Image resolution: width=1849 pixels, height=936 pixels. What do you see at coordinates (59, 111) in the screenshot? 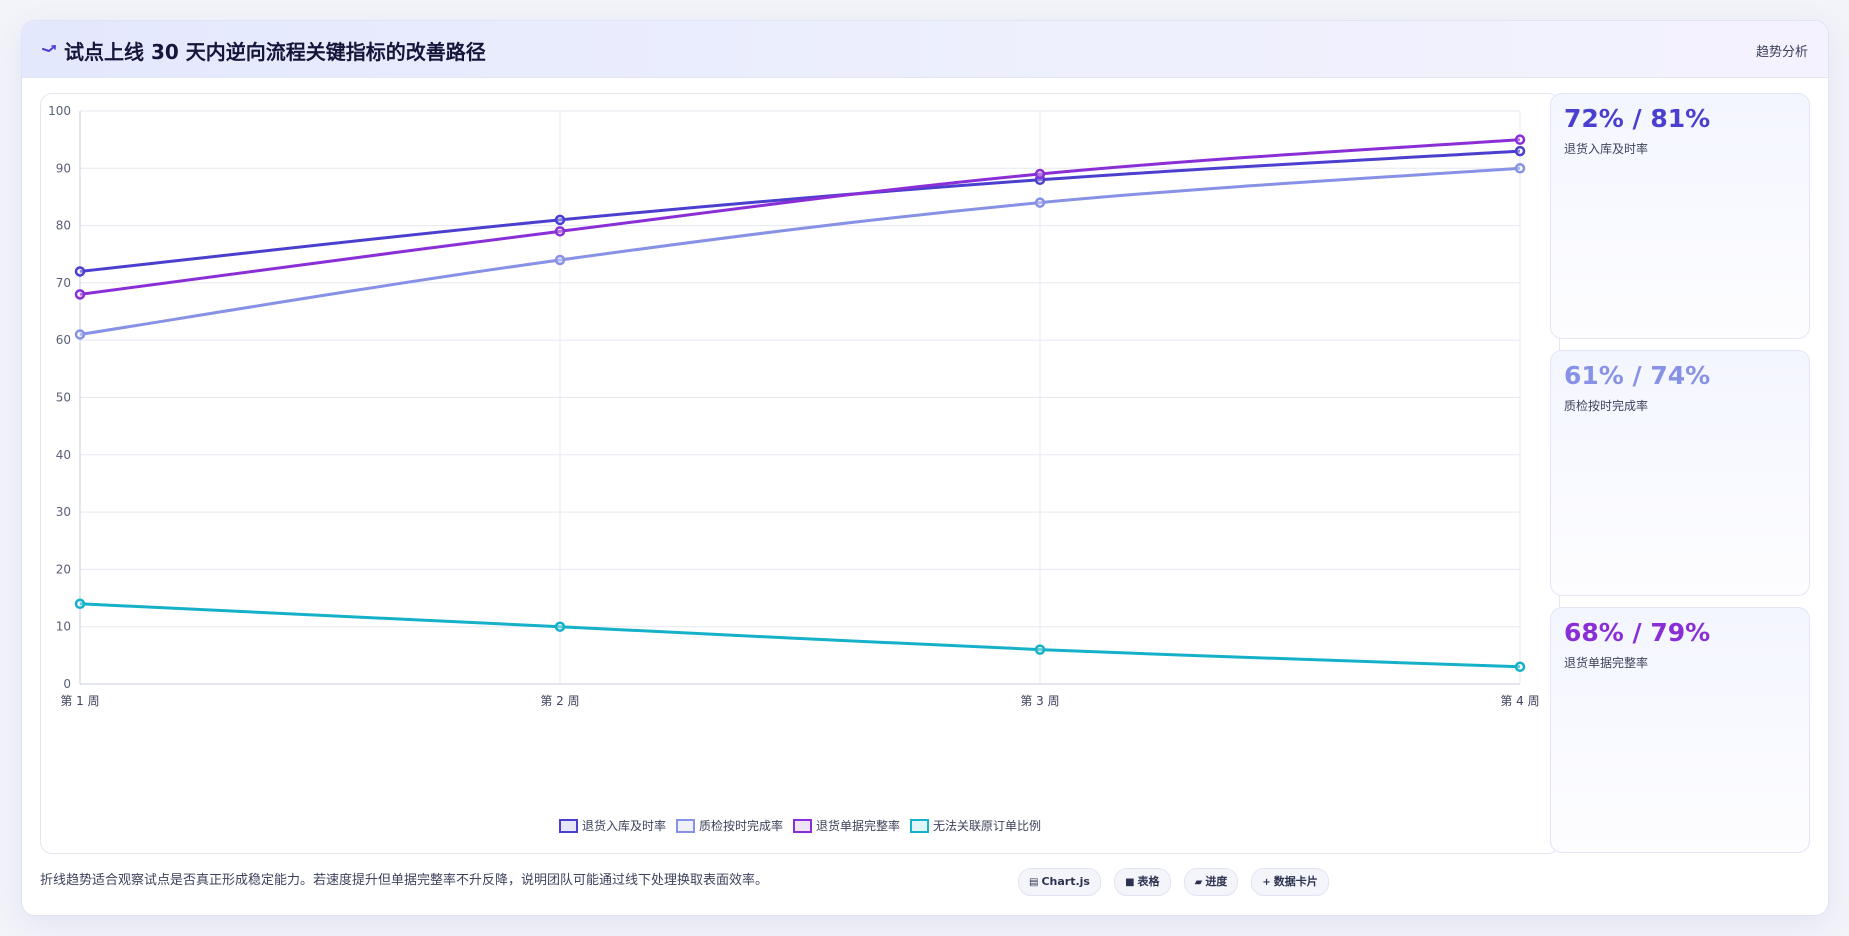
I see `y-tick-label: 100` at bounding box center [59, 111].